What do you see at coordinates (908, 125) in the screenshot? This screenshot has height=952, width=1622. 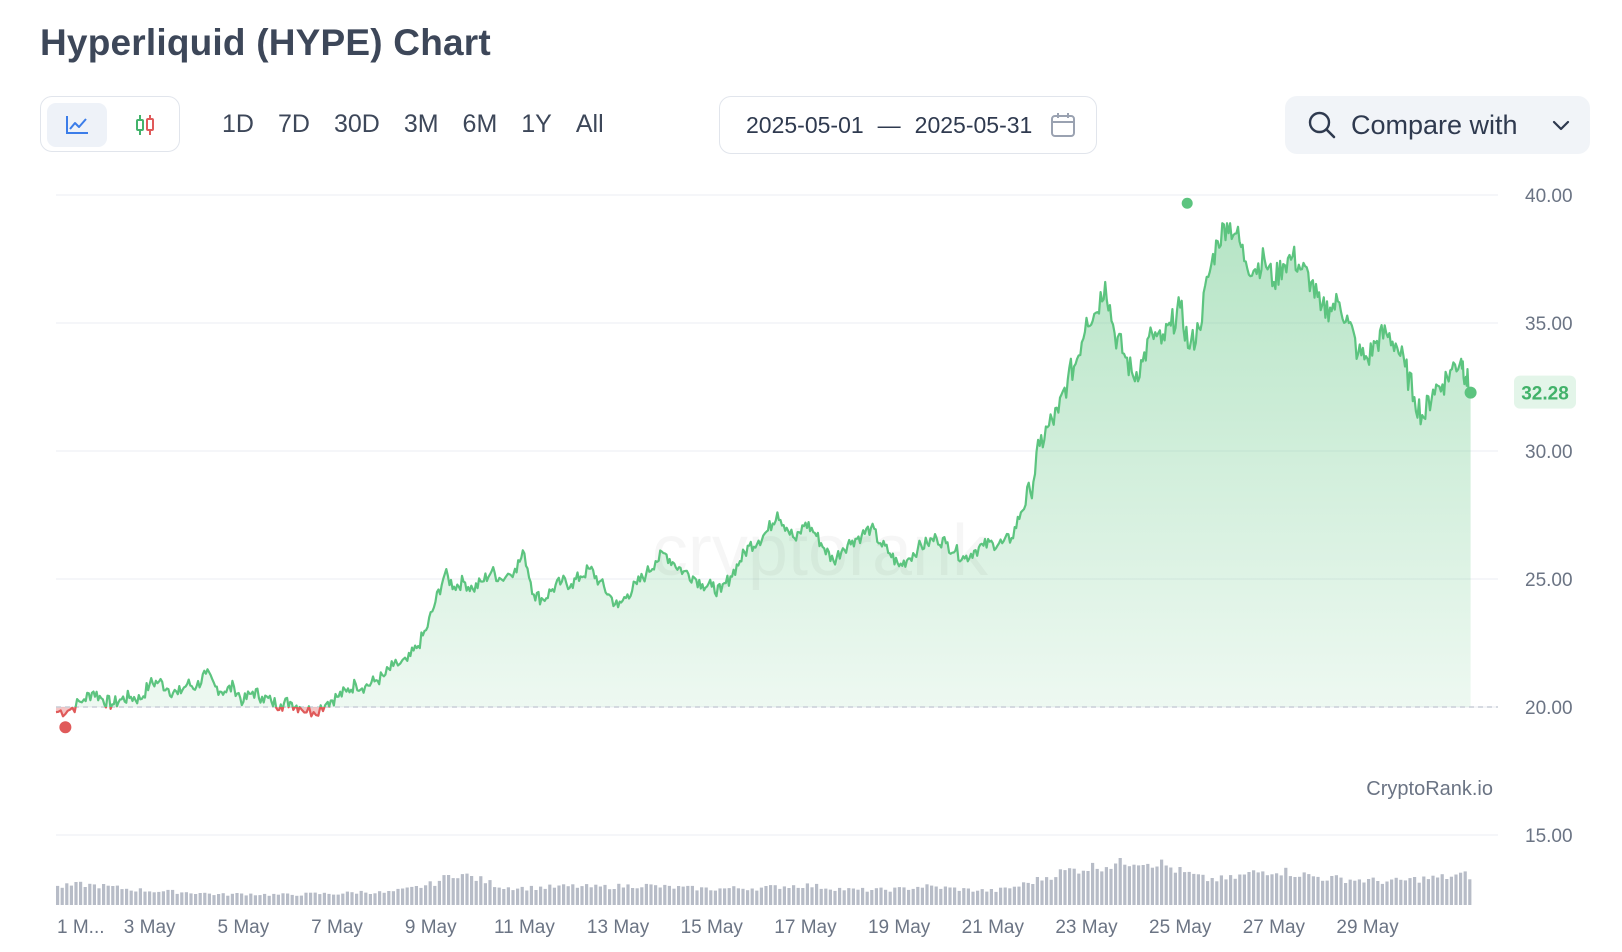 I see `date-range-picker: 2025-05-01 — 2025-05-31` at bounding box center [908, 125].